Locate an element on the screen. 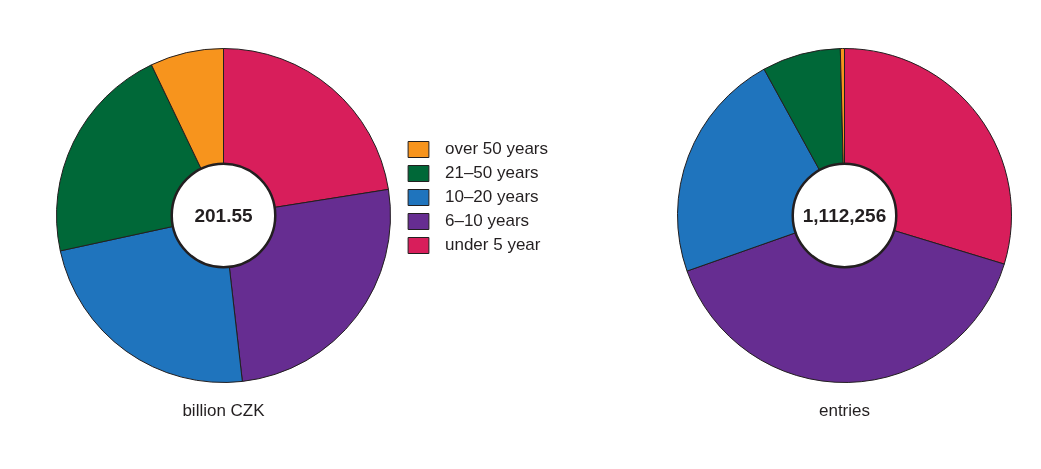 This screenshot has height=469, width=1041. legend-label: under 5 year is located at coordinates (493, 245).